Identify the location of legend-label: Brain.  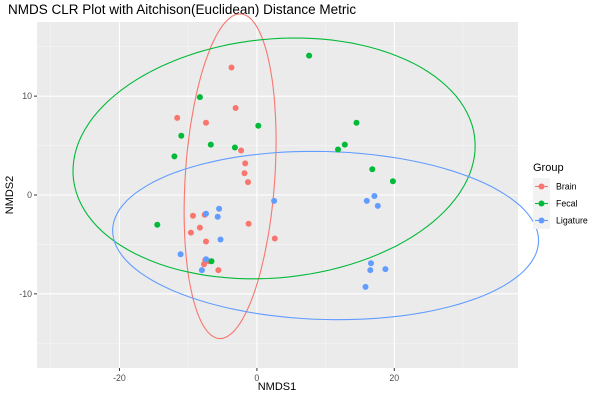
(566, 187).